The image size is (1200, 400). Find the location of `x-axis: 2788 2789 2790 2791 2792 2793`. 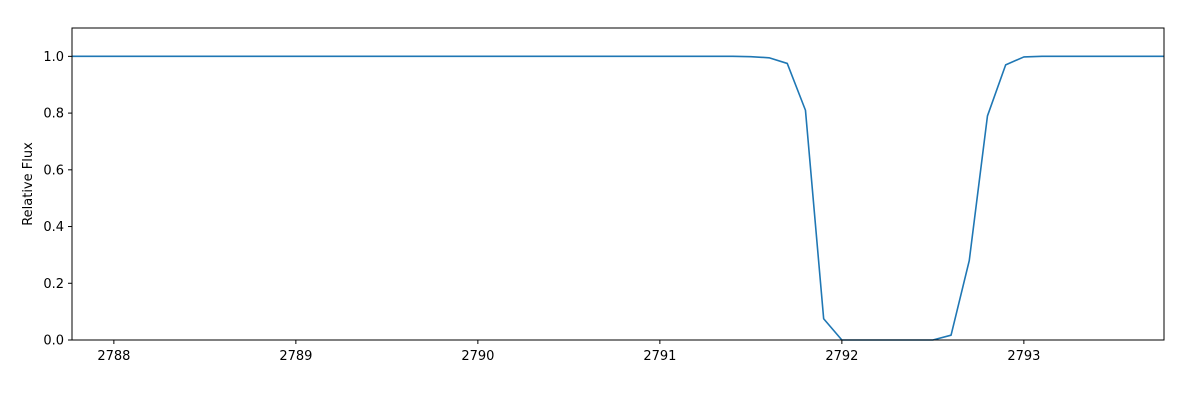

x-axis: 2788 2789 2790 2791 2792 2793 is located at coordinates (568, 352).